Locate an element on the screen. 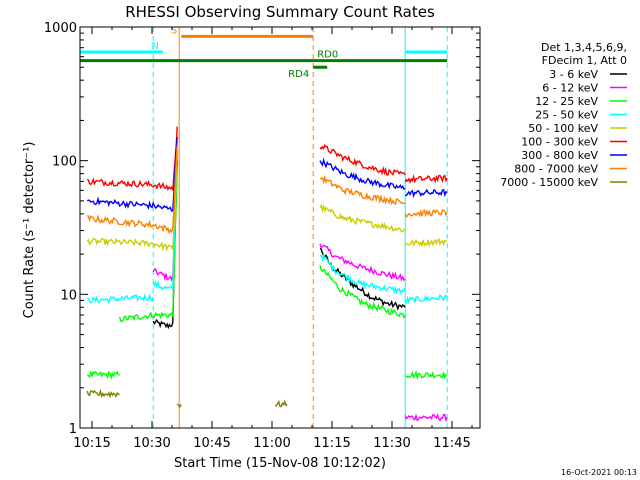 The image size is (640, 480). legend-header-line-1: Det 1,3,4,5,6,9, is located at coordinates (584, 47).